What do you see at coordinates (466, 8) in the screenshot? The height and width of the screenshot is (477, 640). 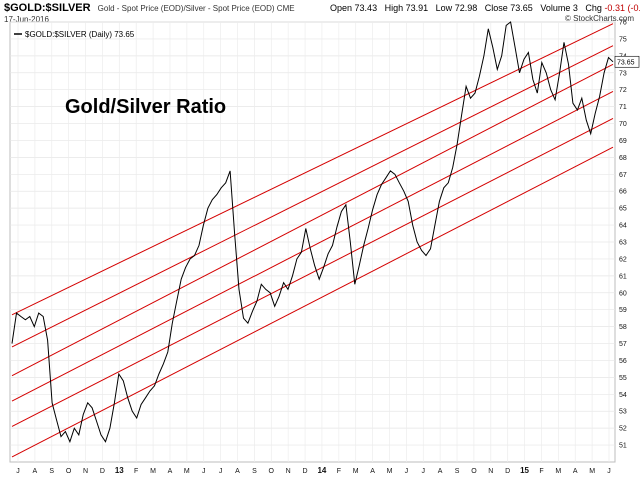 I see `low-value: 72.98` at bounding box center [466, 8].